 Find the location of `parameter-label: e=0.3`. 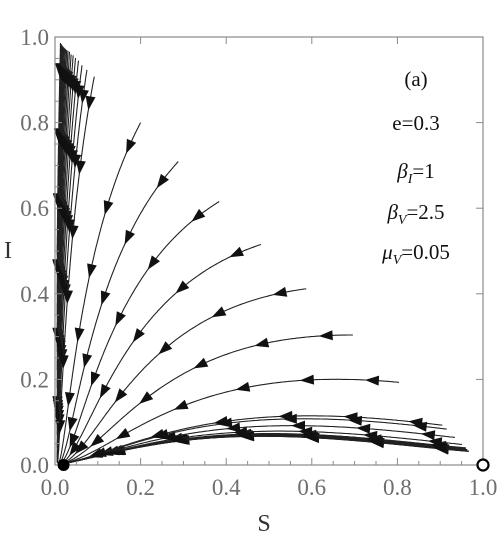

parameter-label: e=0.3 is located at coordinates (415, 123).